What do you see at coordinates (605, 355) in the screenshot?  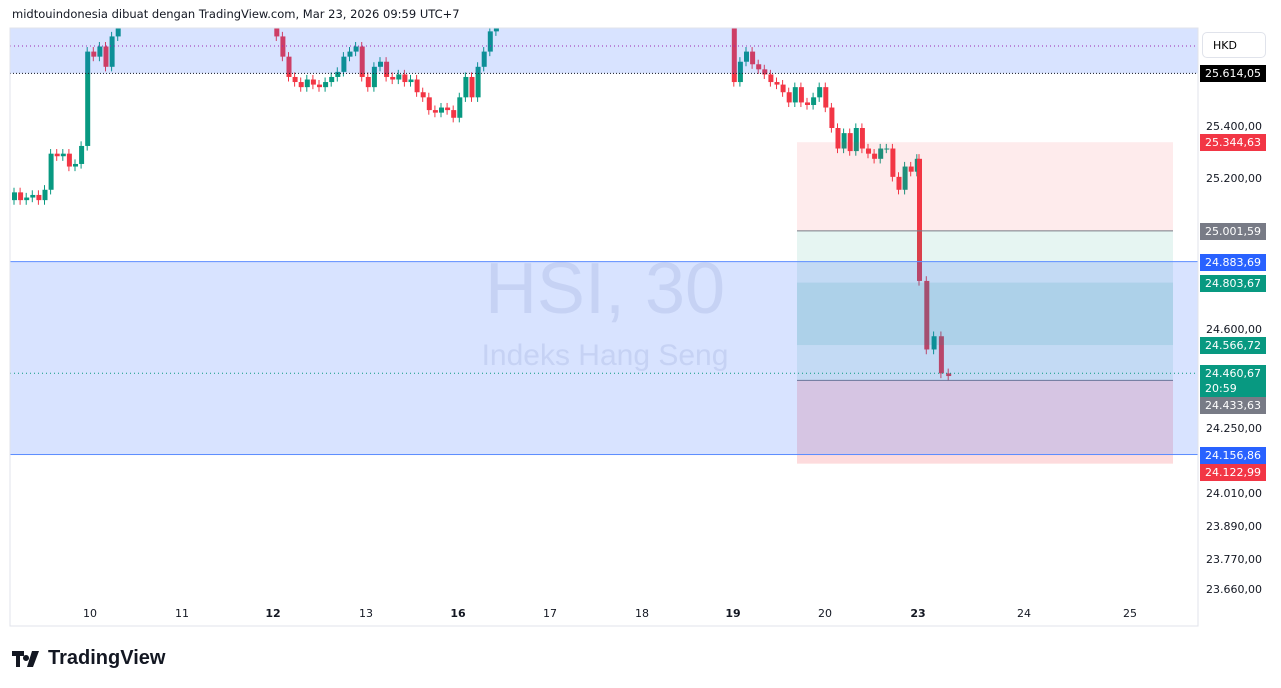 I see `watermark-name: Indeks Hang Seng` at bounding box center [605, 355].